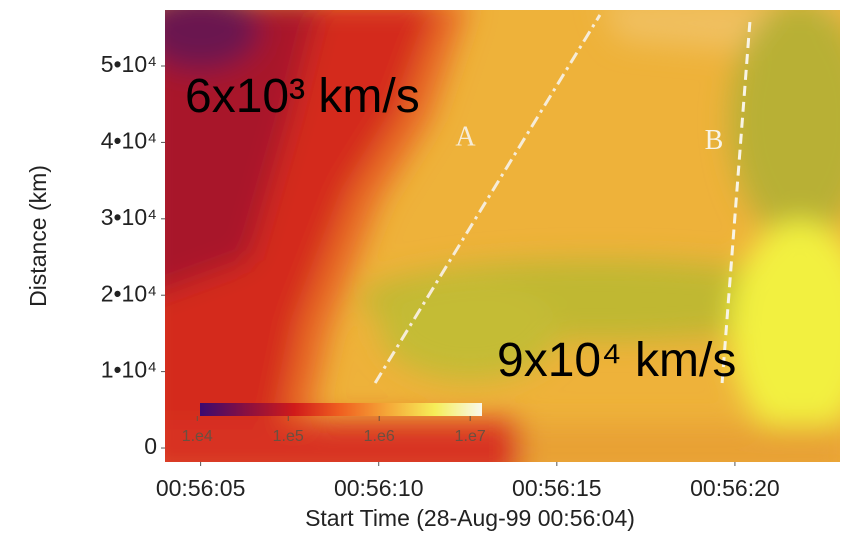 Image resolution: width=854 pixels, height=535 pixels. I want to click on annotation: 9x10⁴ km/s, so click(616, 360).